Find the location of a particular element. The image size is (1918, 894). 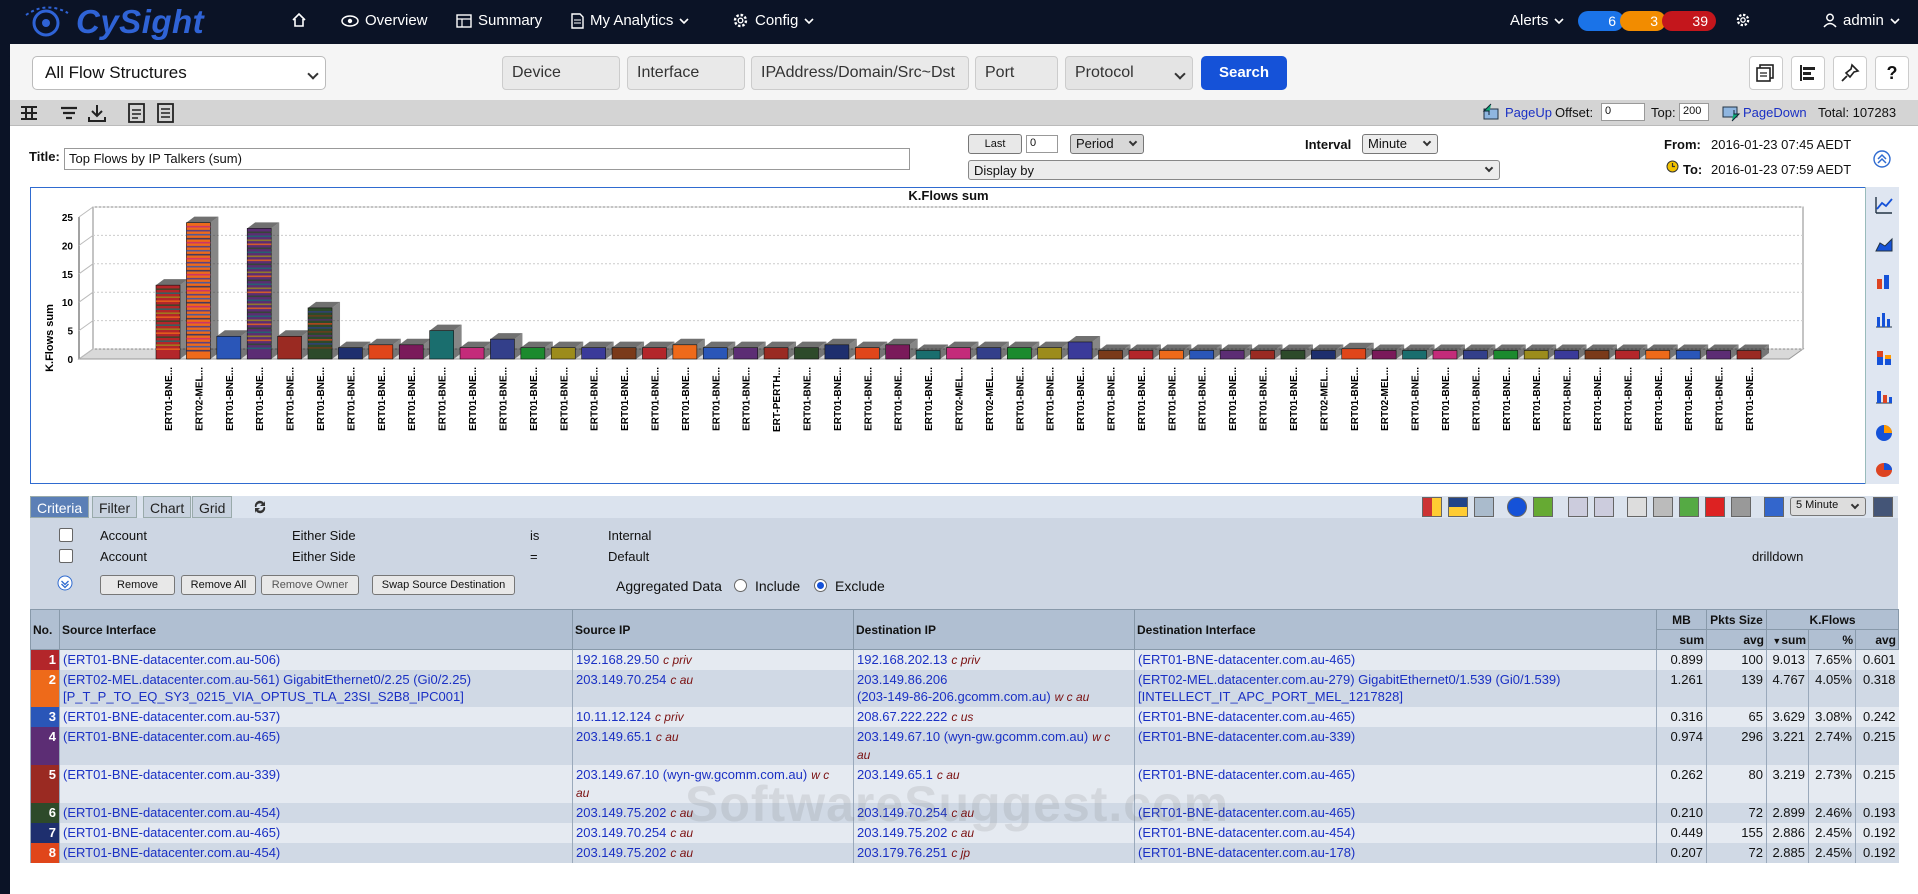

download-icon is located at coordinates (97, 113).